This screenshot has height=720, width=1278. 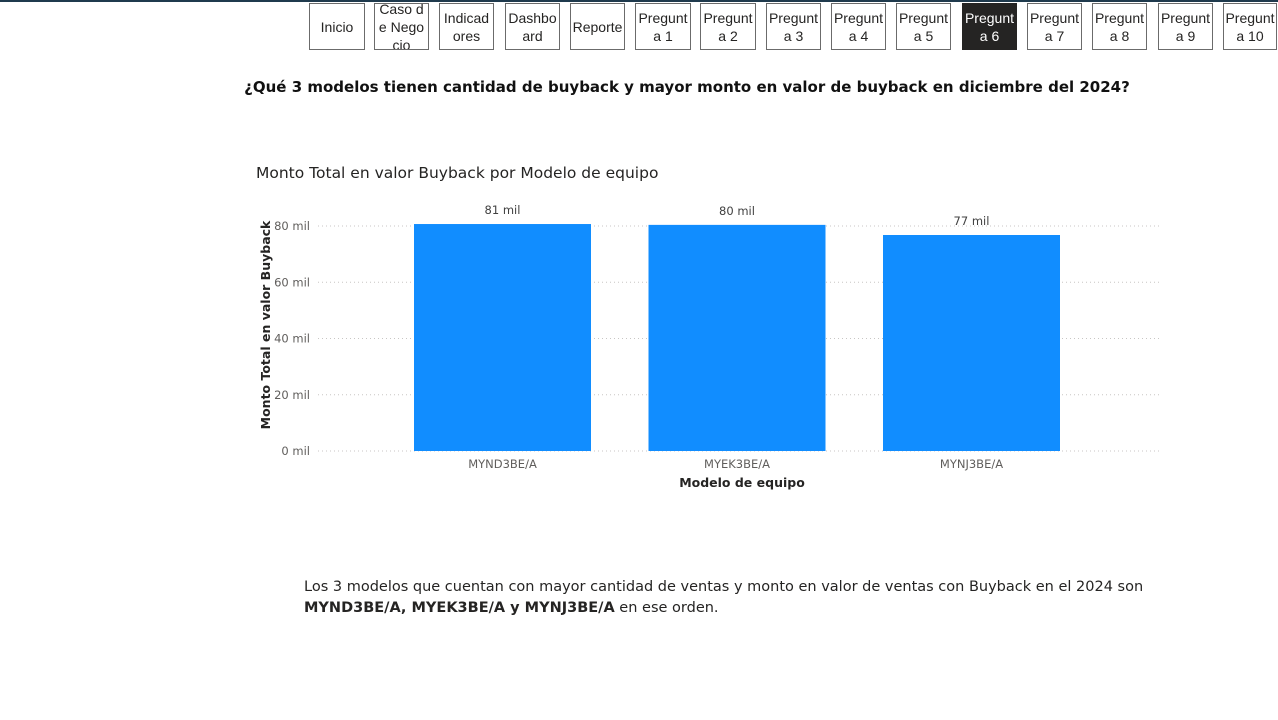 What do you see at coordinates (728, 26) in the screenshot?
I see `nav-button-pregunta-2: Pregunta 2` at bounding box center [728, 26].